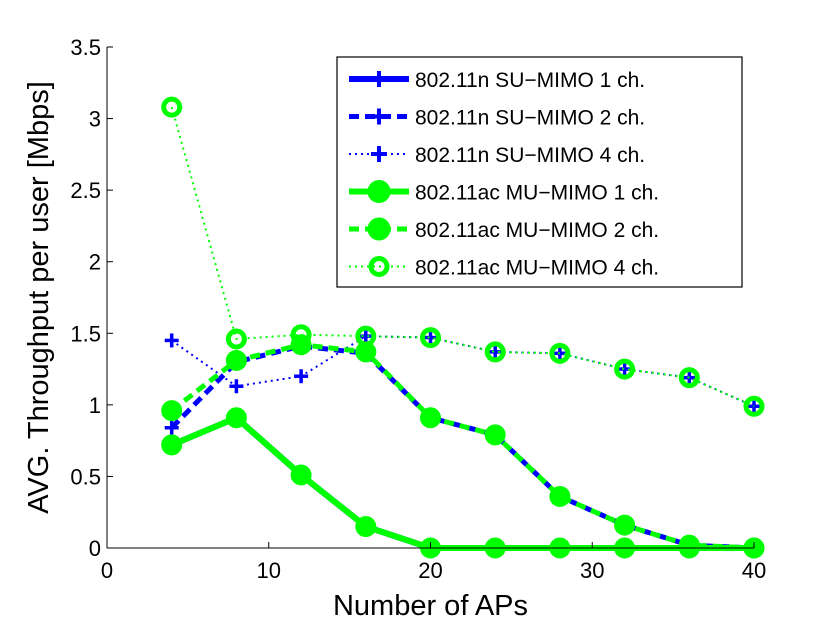  What do you see at coordinates (592, 570) in the screenshot?
I see `x-tick-label: 30` at bounding box center [592, 570].